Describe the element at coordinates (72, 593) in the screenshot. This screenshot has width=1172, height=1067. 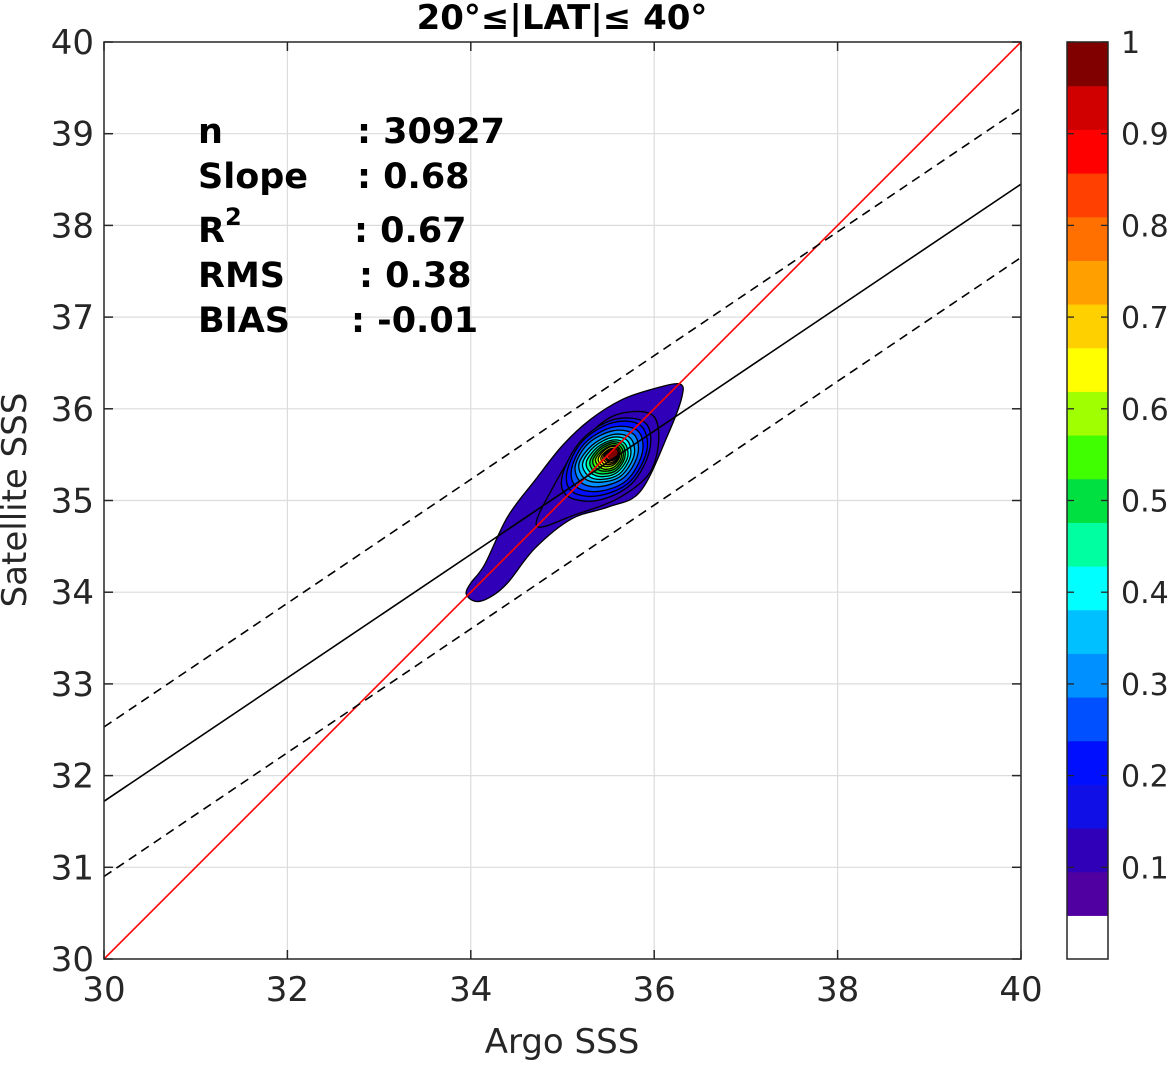
I see `y-tick-label: 34` at that location.